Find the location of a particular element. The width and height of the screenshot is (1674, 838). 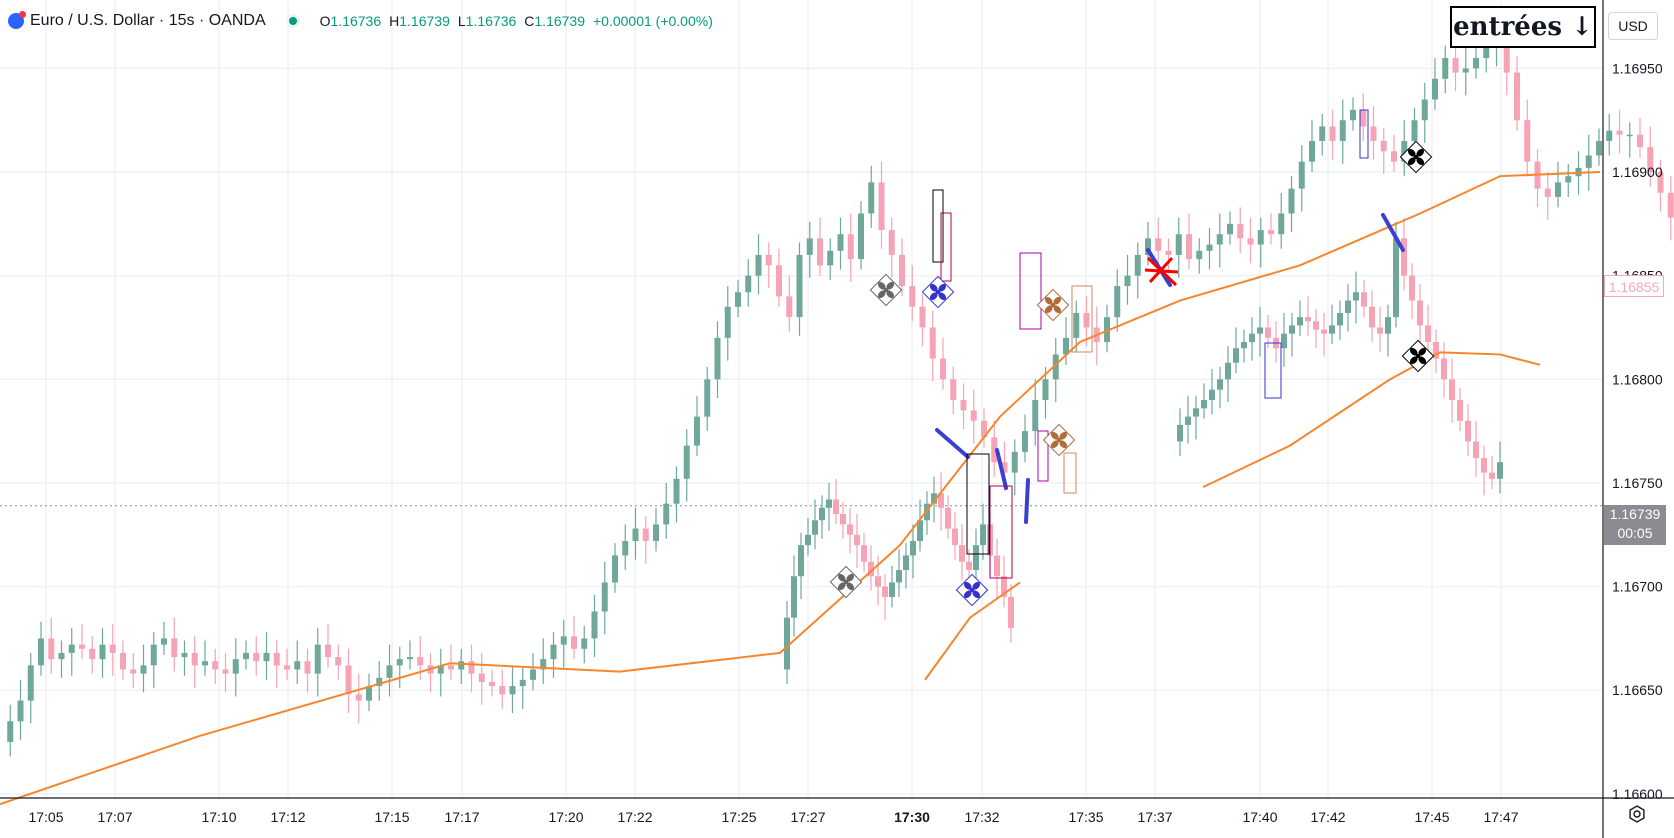

entries-label: entrées ↓ is located at coordinates (1523, 27).